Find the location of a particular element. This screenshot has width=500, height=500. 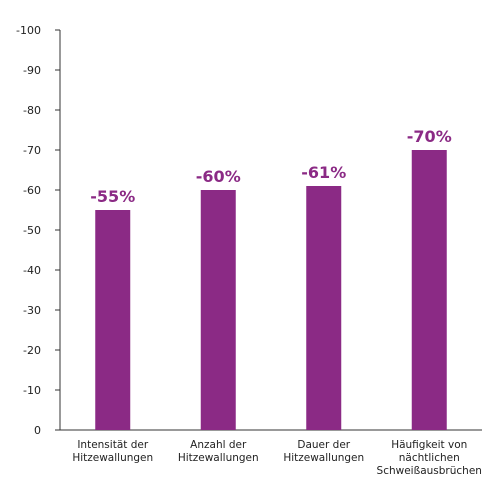

y-tick-label: -90 is located at coordinates (32, 70).